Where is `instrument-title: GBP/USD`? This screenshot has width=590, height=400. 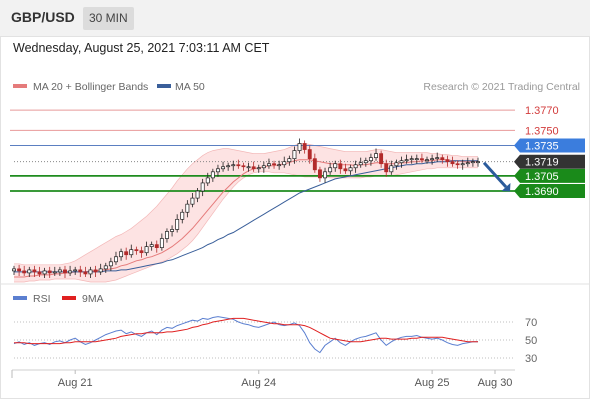
instrument-title: GBP/USD is located at coordinates (43, 17).